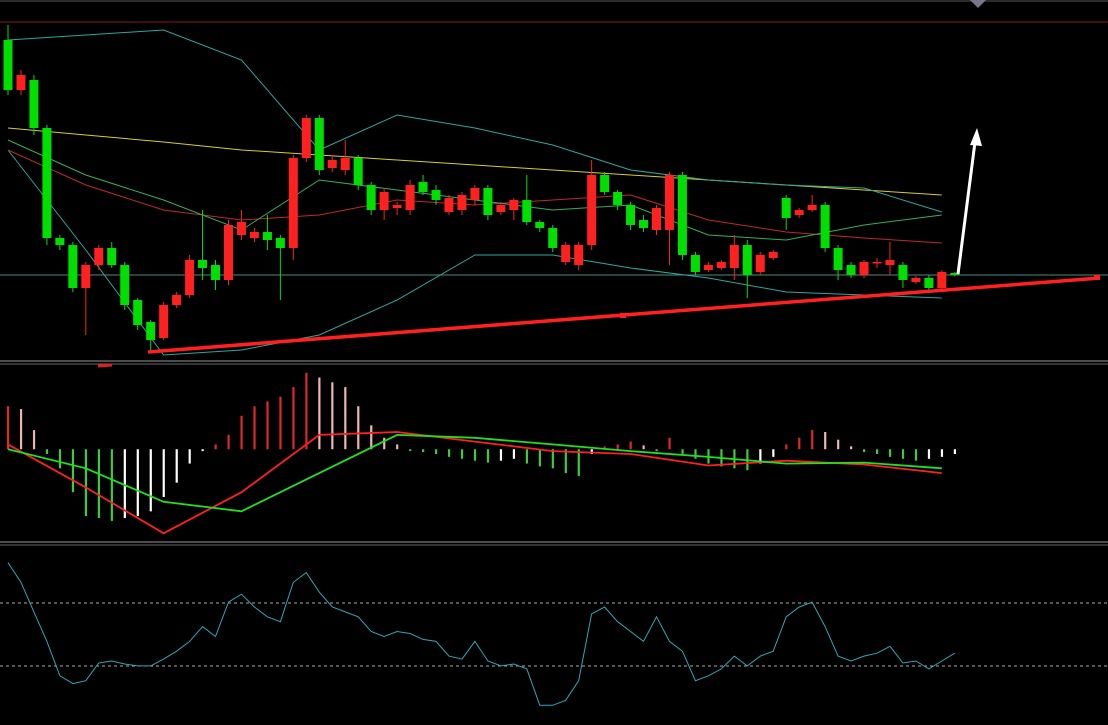  Describe the element at coordinates (105, 365) in the screenshot. I see `marker` at that location.